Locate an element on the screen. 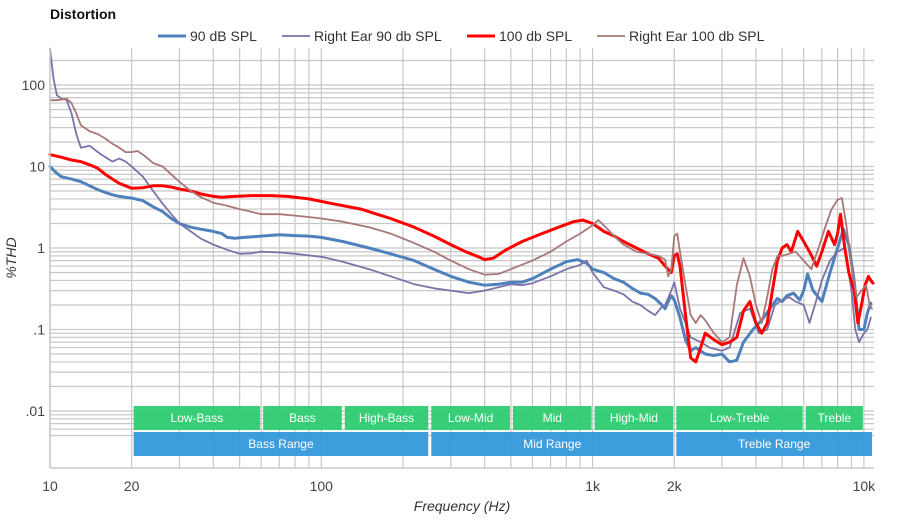  band-bass is located at coordinates (302, 418).